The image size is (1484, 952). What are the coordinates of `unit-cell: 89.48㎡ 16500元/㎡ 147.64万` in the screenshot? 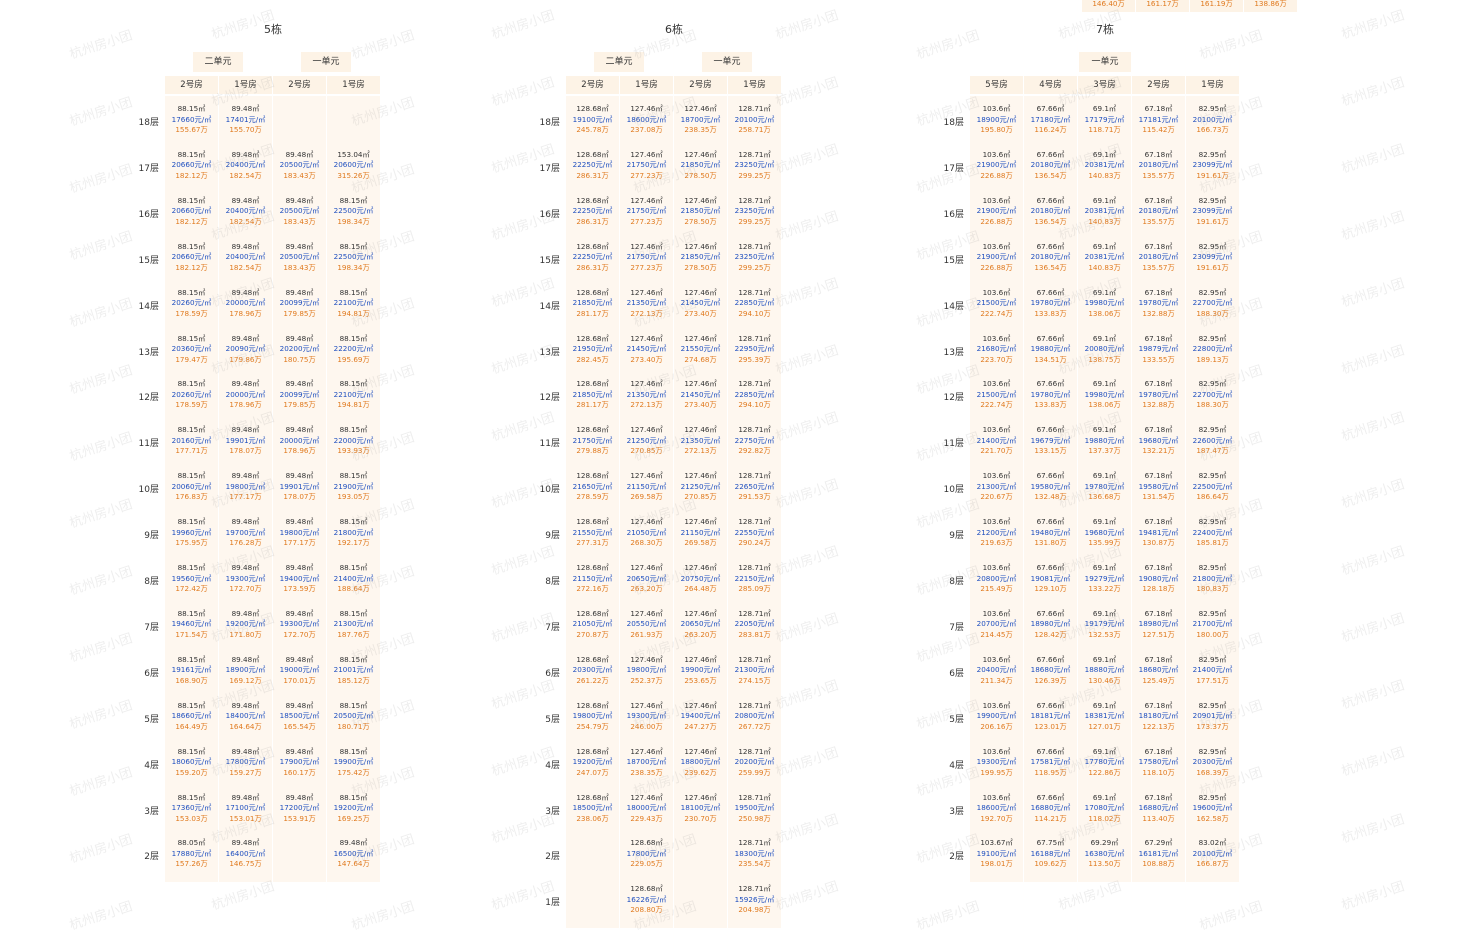 It's located at (353, 854).